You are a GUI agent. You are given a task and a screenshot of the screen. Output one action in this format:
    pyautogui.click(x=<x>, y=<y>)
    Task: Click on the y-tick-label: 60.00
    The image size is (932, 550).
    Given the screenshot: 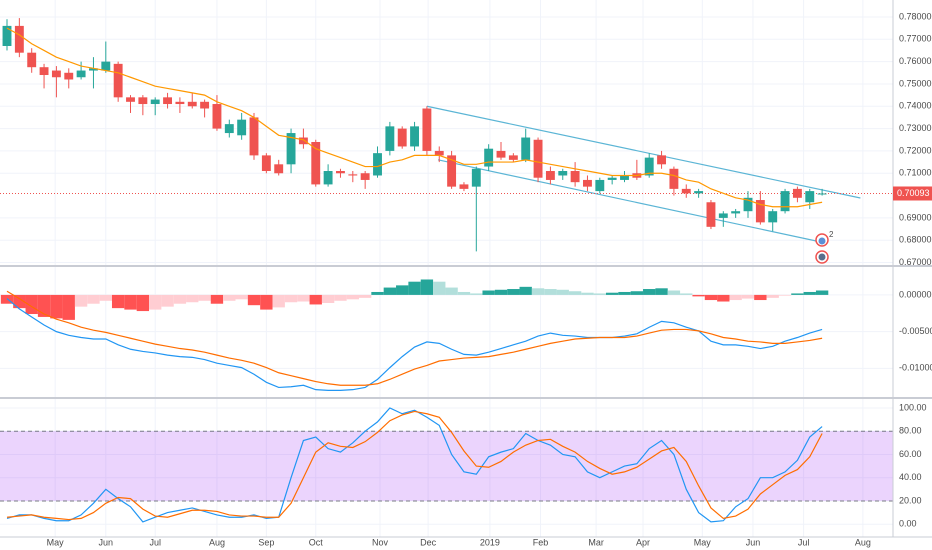 What is the action you would take?
    pyautogui.click(x=910, y=454)
    